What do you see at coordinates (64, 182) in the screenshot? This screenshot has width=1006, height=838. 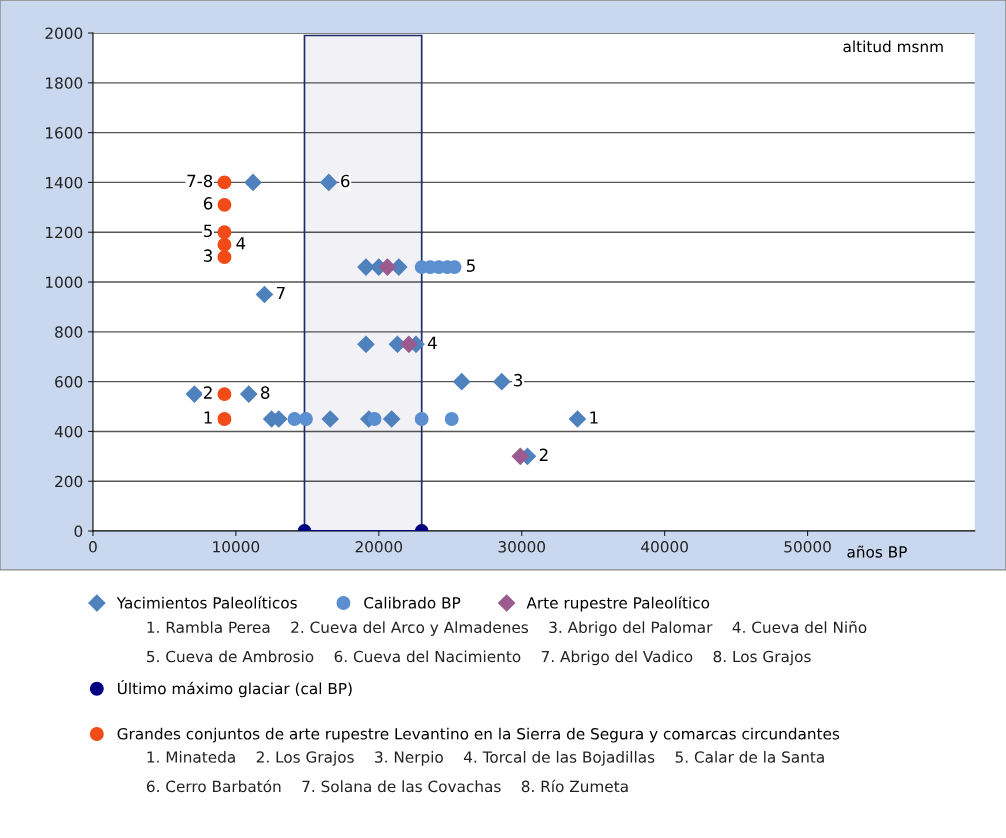 I see `y-tick-label: 1400` at bounding box center [64, 182].